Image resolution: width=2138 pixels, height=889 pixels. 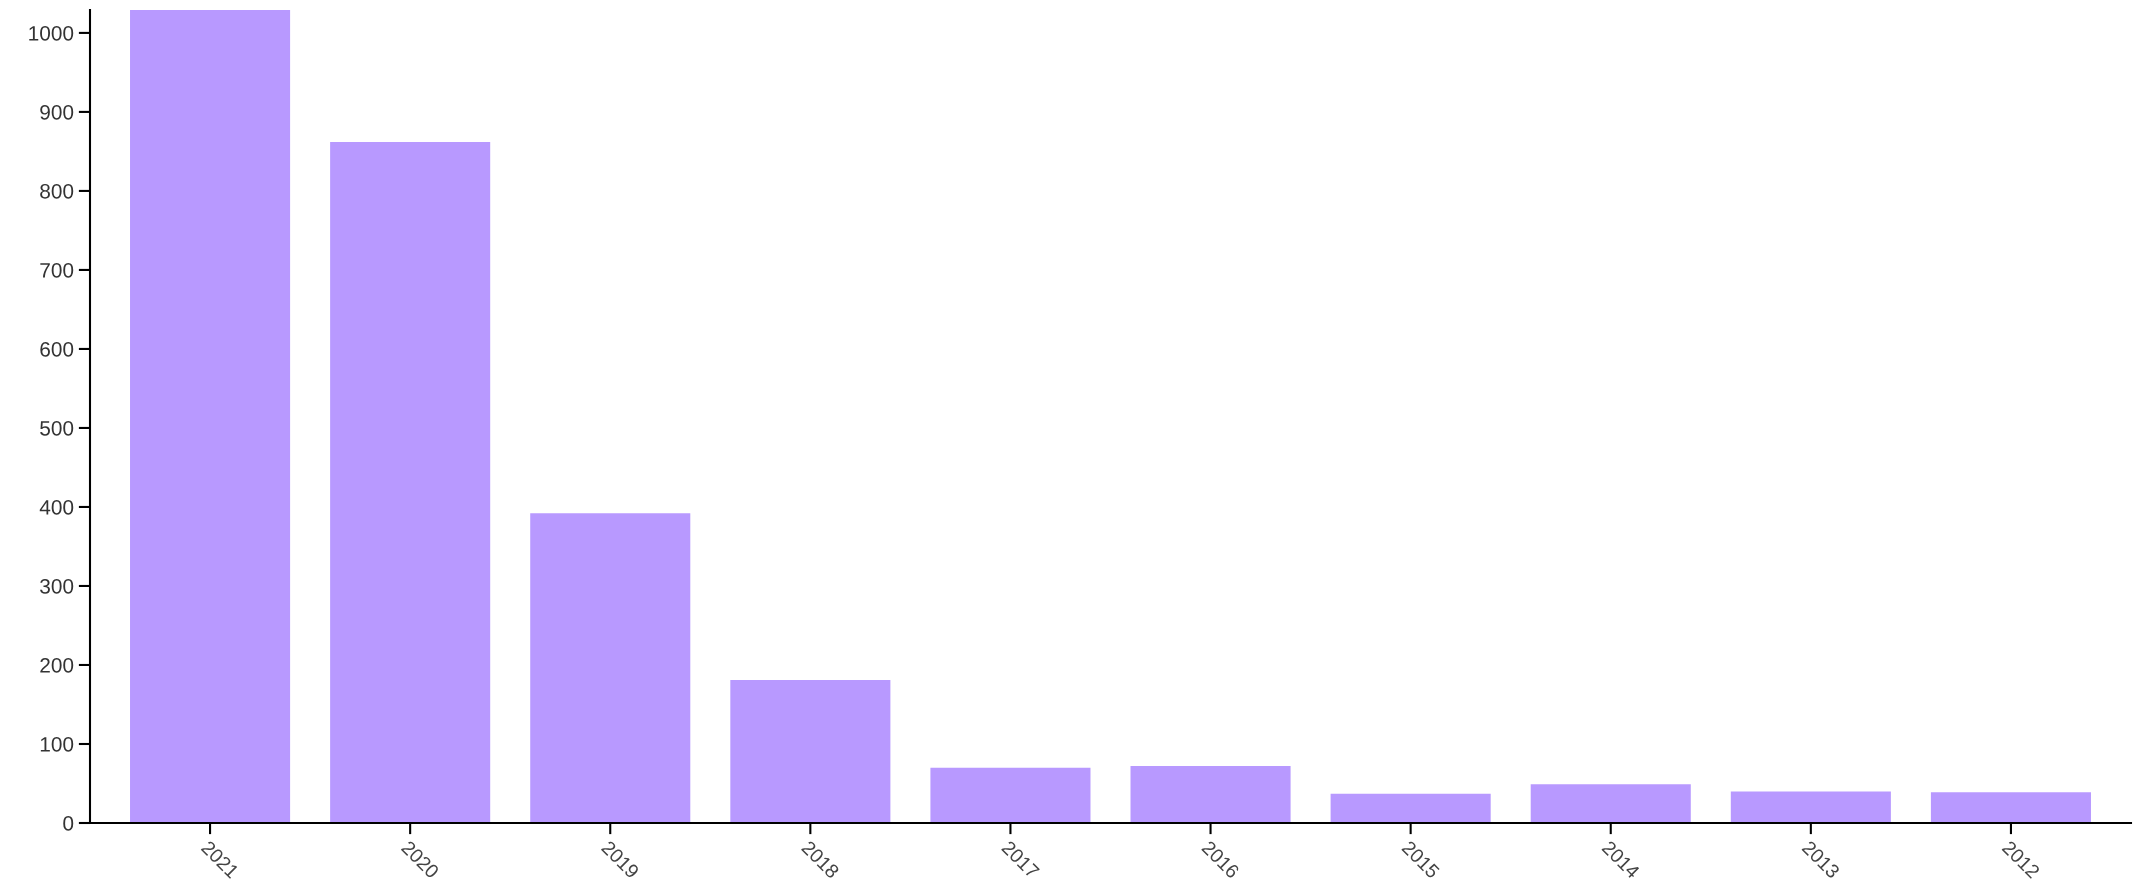 I want to click on y-tick-label: 600, so click(x=57, y=349).